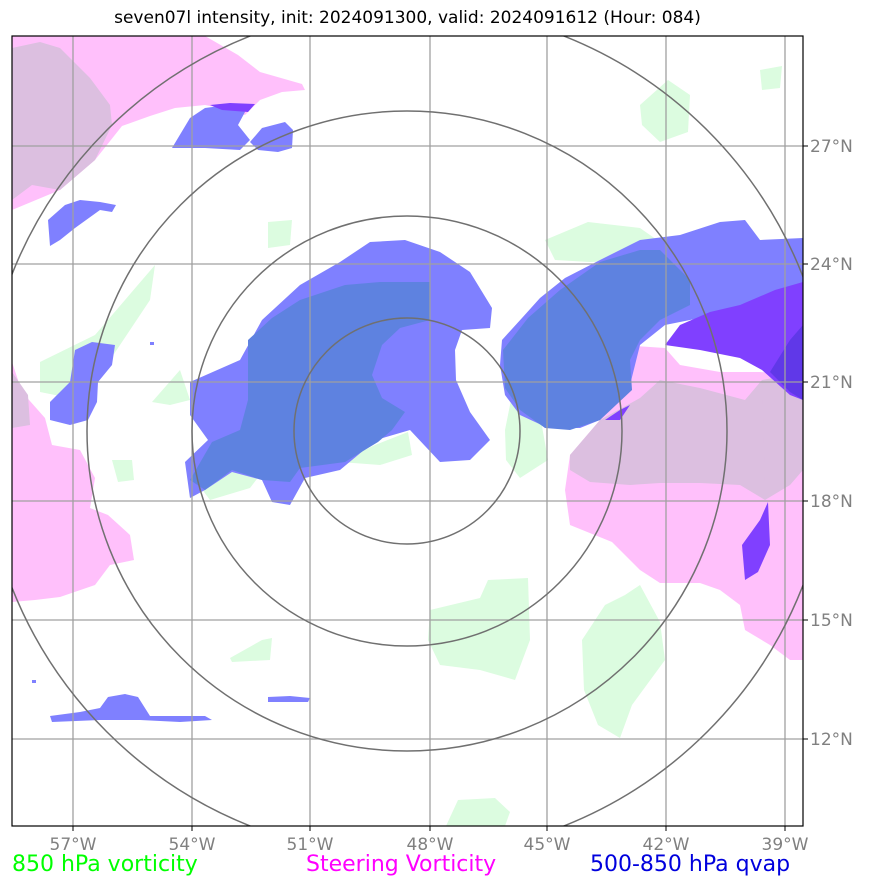 This screenshot has width=873, height=891. I want to click on lat-label-24n: 24°N, so click(831, 265).